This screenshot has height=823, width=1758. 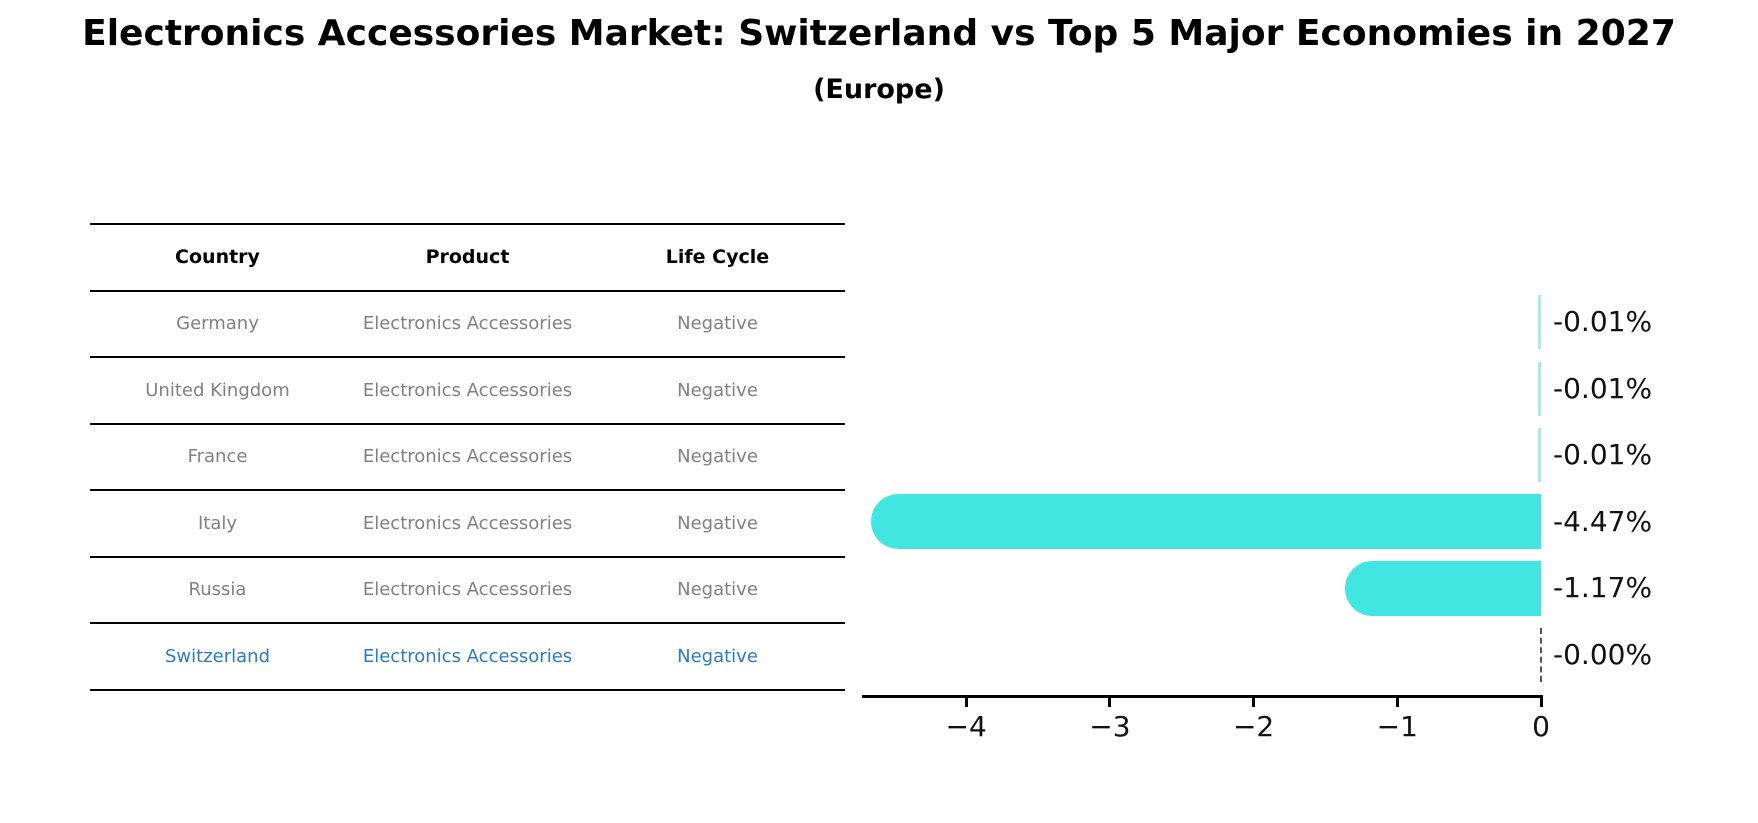 What do you see at coordinates (217, 590) in the screenshot?
I see `table-cell-country: Russia` at bounding box center [217, 590].